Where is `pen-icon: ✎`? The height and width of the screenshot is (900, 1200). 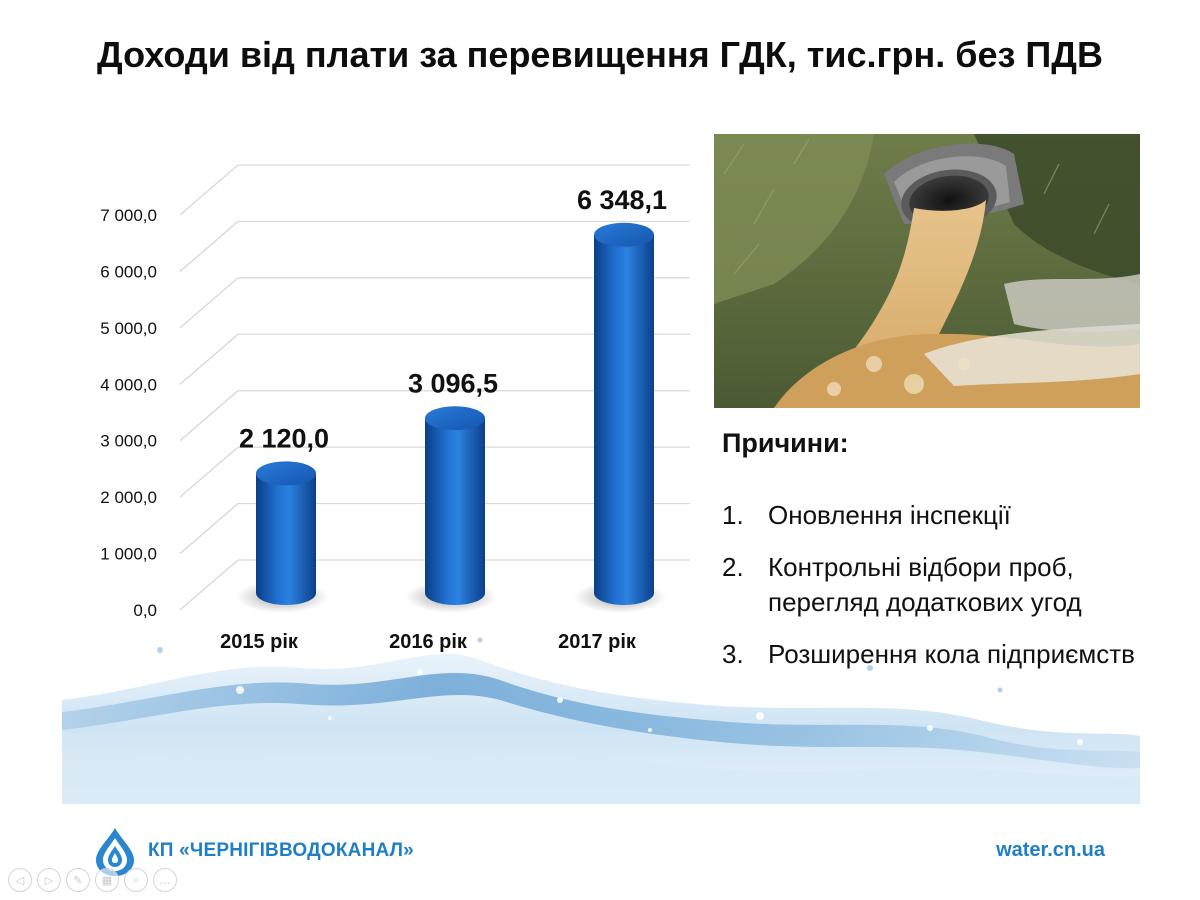
pen-icon: ✎ is located at coordinates (78, 880).